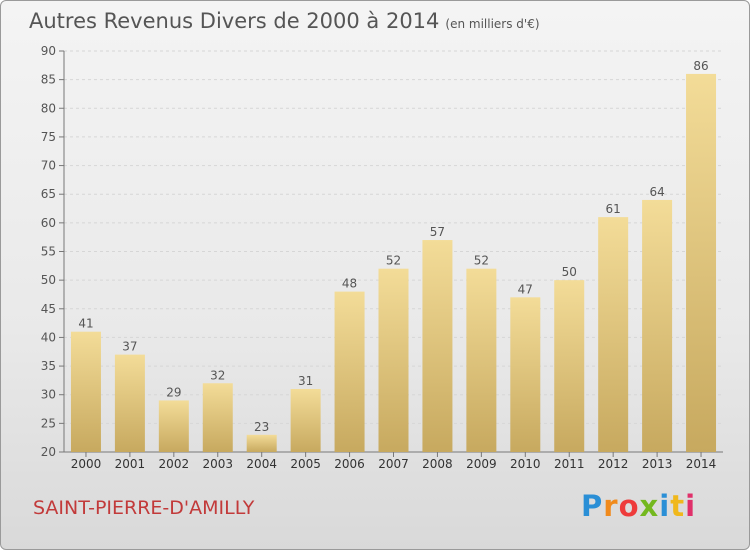 The width and height of the screenshot is (750, 550). Describe the element at coordinates (261, 427) in the screenshot. I see `data-label: 23` at that location.